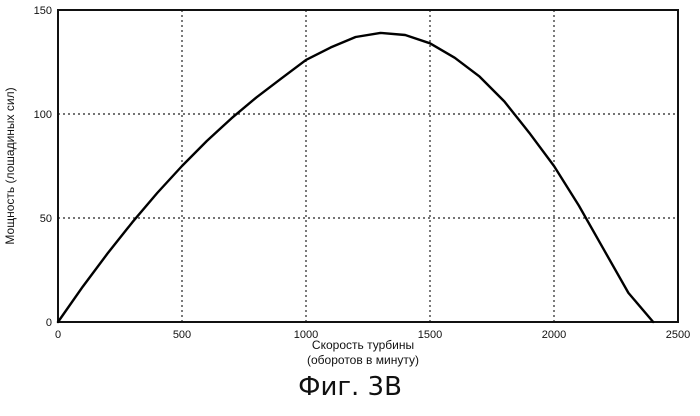 This screenshot has width=700, height=416. I want to click on y-tick-label: 50, so click(46, 219).